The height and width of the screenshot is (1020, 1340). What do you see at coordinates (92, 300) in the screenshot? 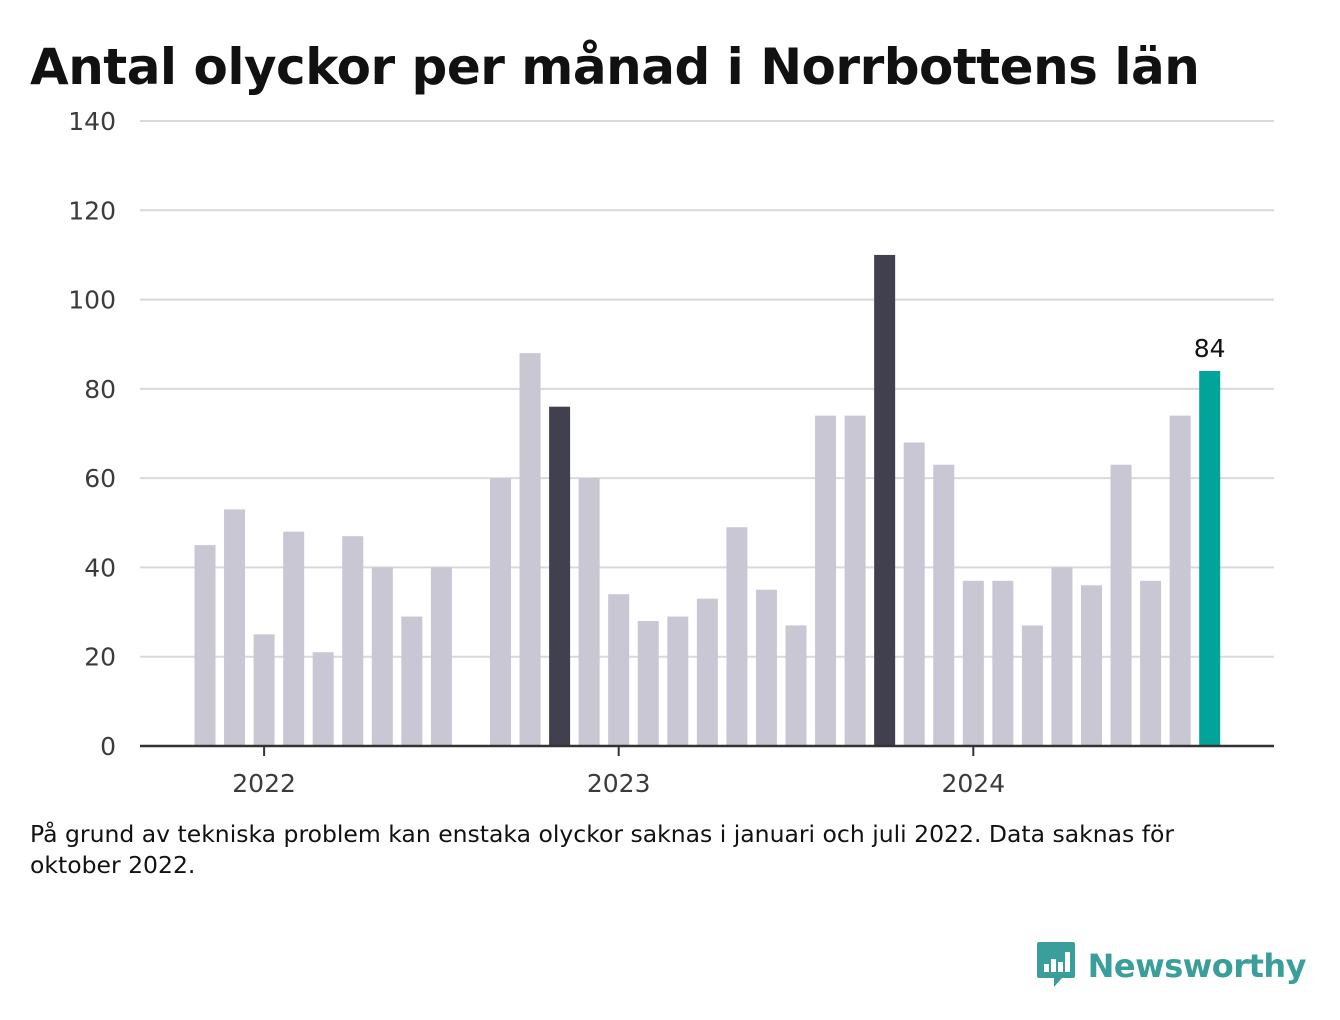
I see `y-tick-label: 100` at bounding box center [92, 300].